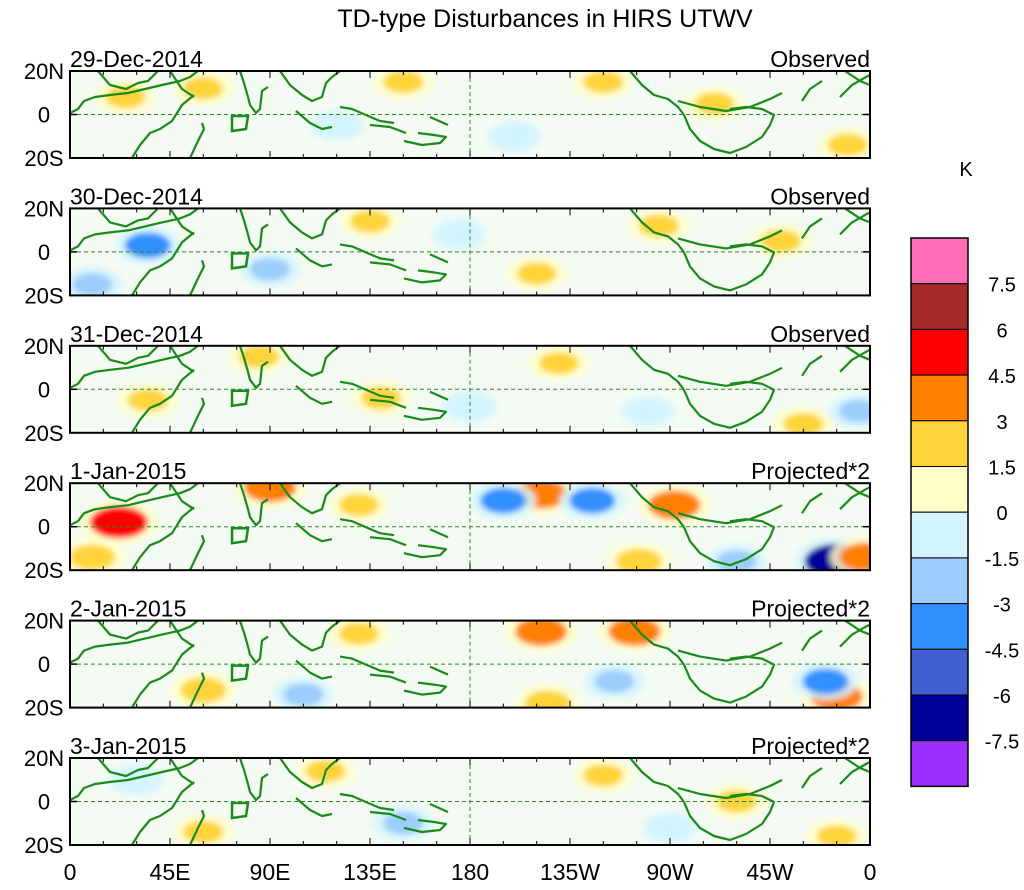 Image resolution: width=1024 pixels, height=890 pixels. Describe the element at coordinates (447, 245) in the screenshot. I see `map-panel: 20N 0 20S 30-Dec-2014 Observed` at that location.